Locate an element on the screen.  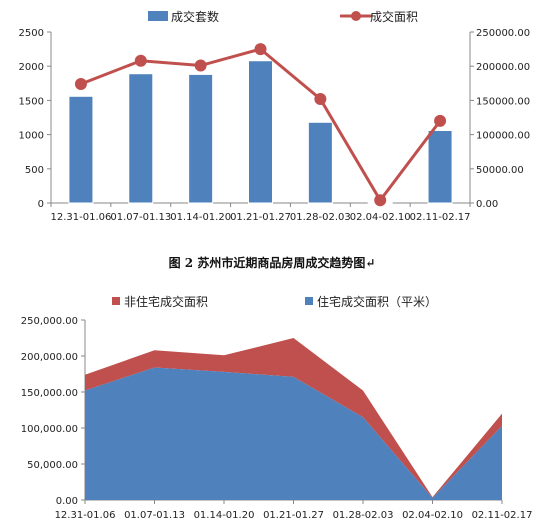
figure-caption: 图 2 苏州市近期商品房周成交趋势图↵ is located at coordinates (272, 263).